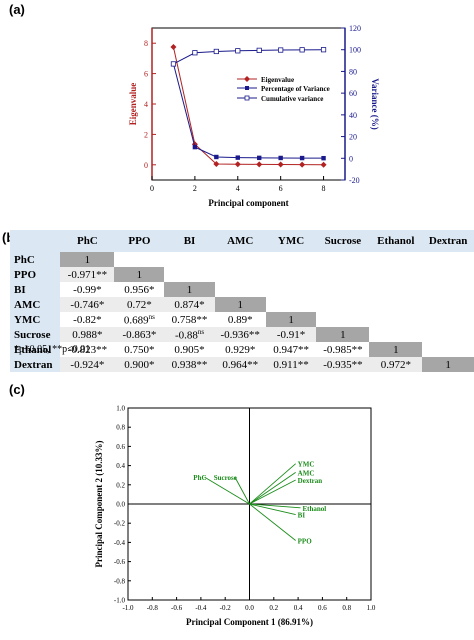 This screenshot has height=640, width=474. What do you see at coordinates (343, 349) in the screenshot?
I see `correlation-cell: -0.985**` at bounding box center [343, 349].